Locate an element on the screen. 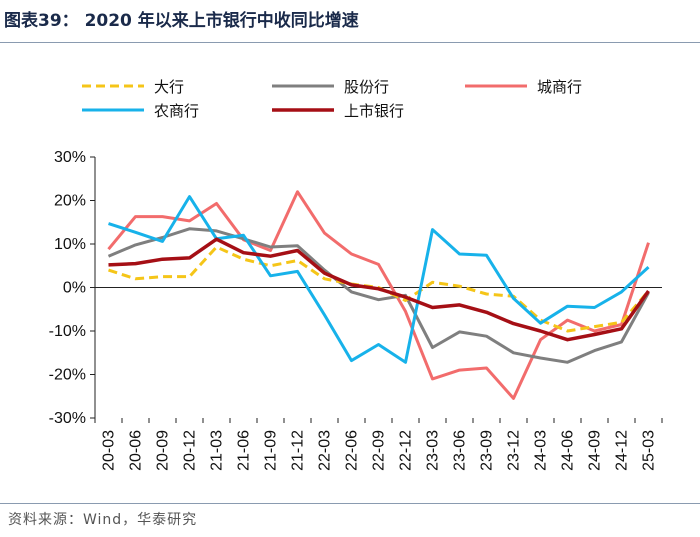 The image size is (700, 537). x-tick-label: 21-09 is located at coordinates (271, 450).